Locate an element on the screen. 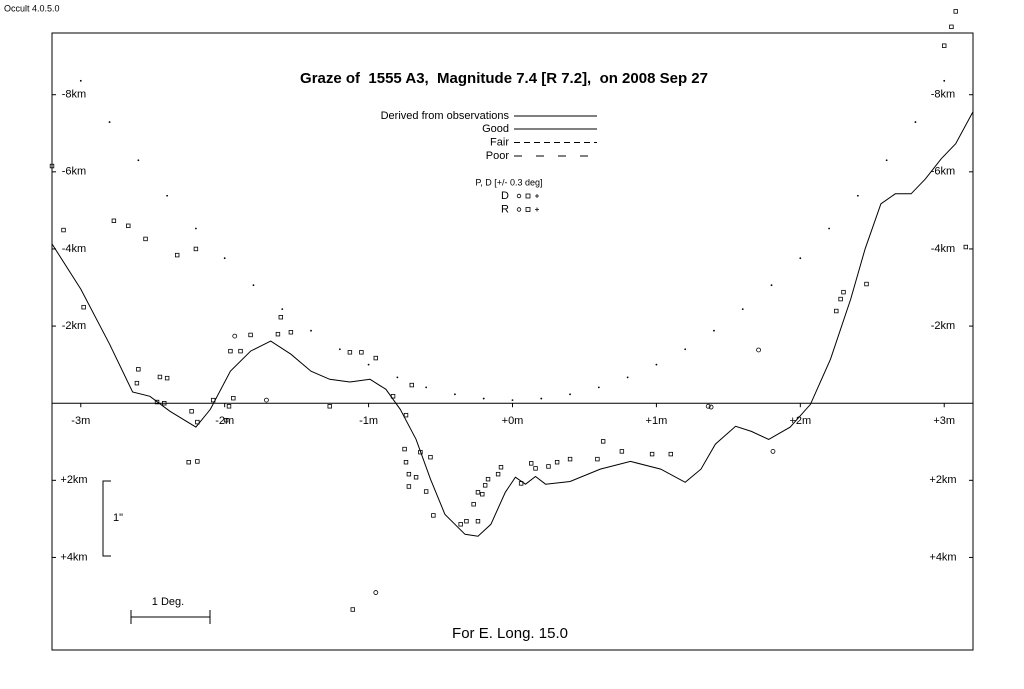 This screenshot has width=1024, height=689. horizontal-scale-label: 1 Deg. is located at coordinates (168, 602).